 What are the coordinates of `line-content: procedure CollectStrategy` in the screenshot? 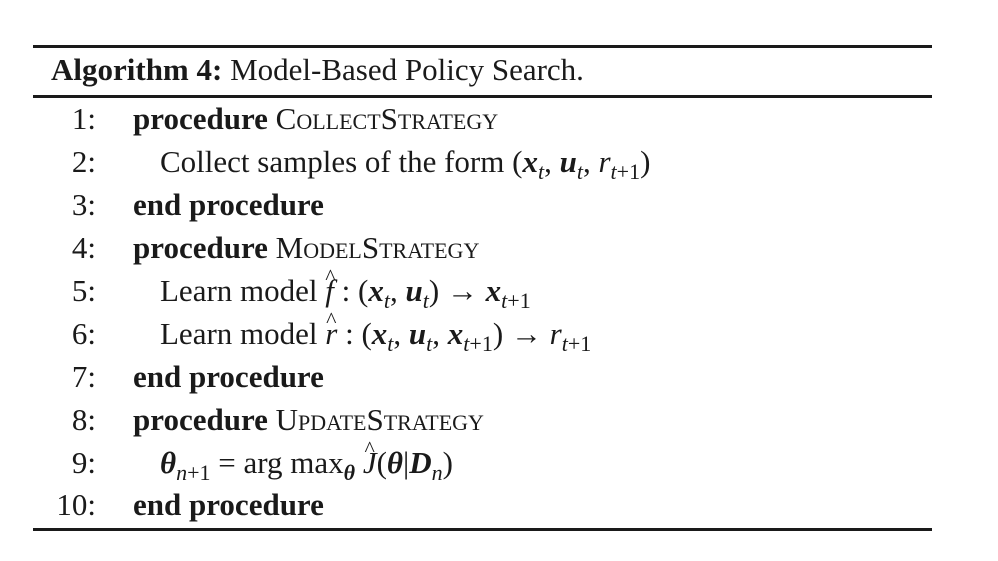 It's located at (315, 118).